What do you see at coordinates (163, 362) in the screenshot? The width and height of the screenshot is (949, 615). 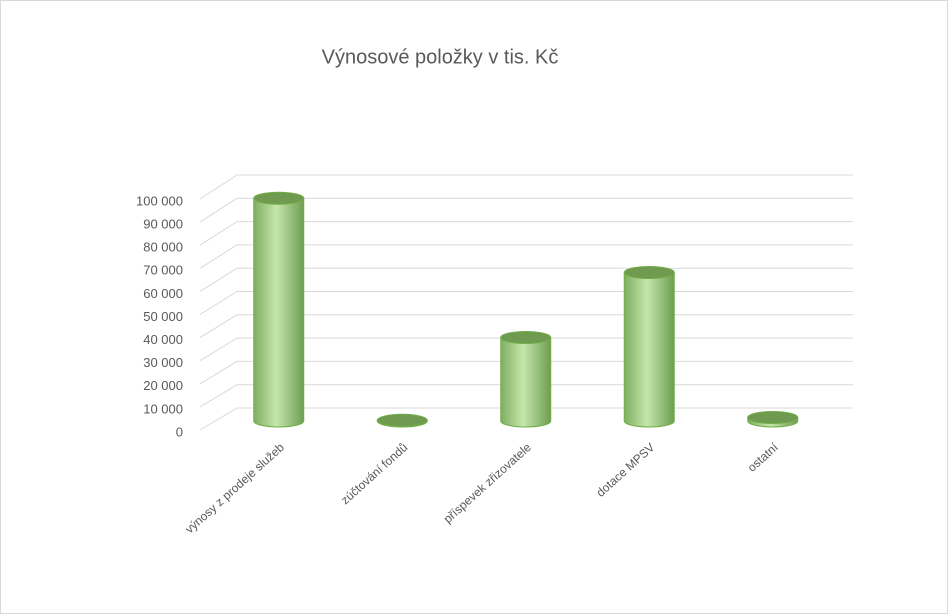 I see `y-tick-label: 30 000` at bounding box center [163, 362].